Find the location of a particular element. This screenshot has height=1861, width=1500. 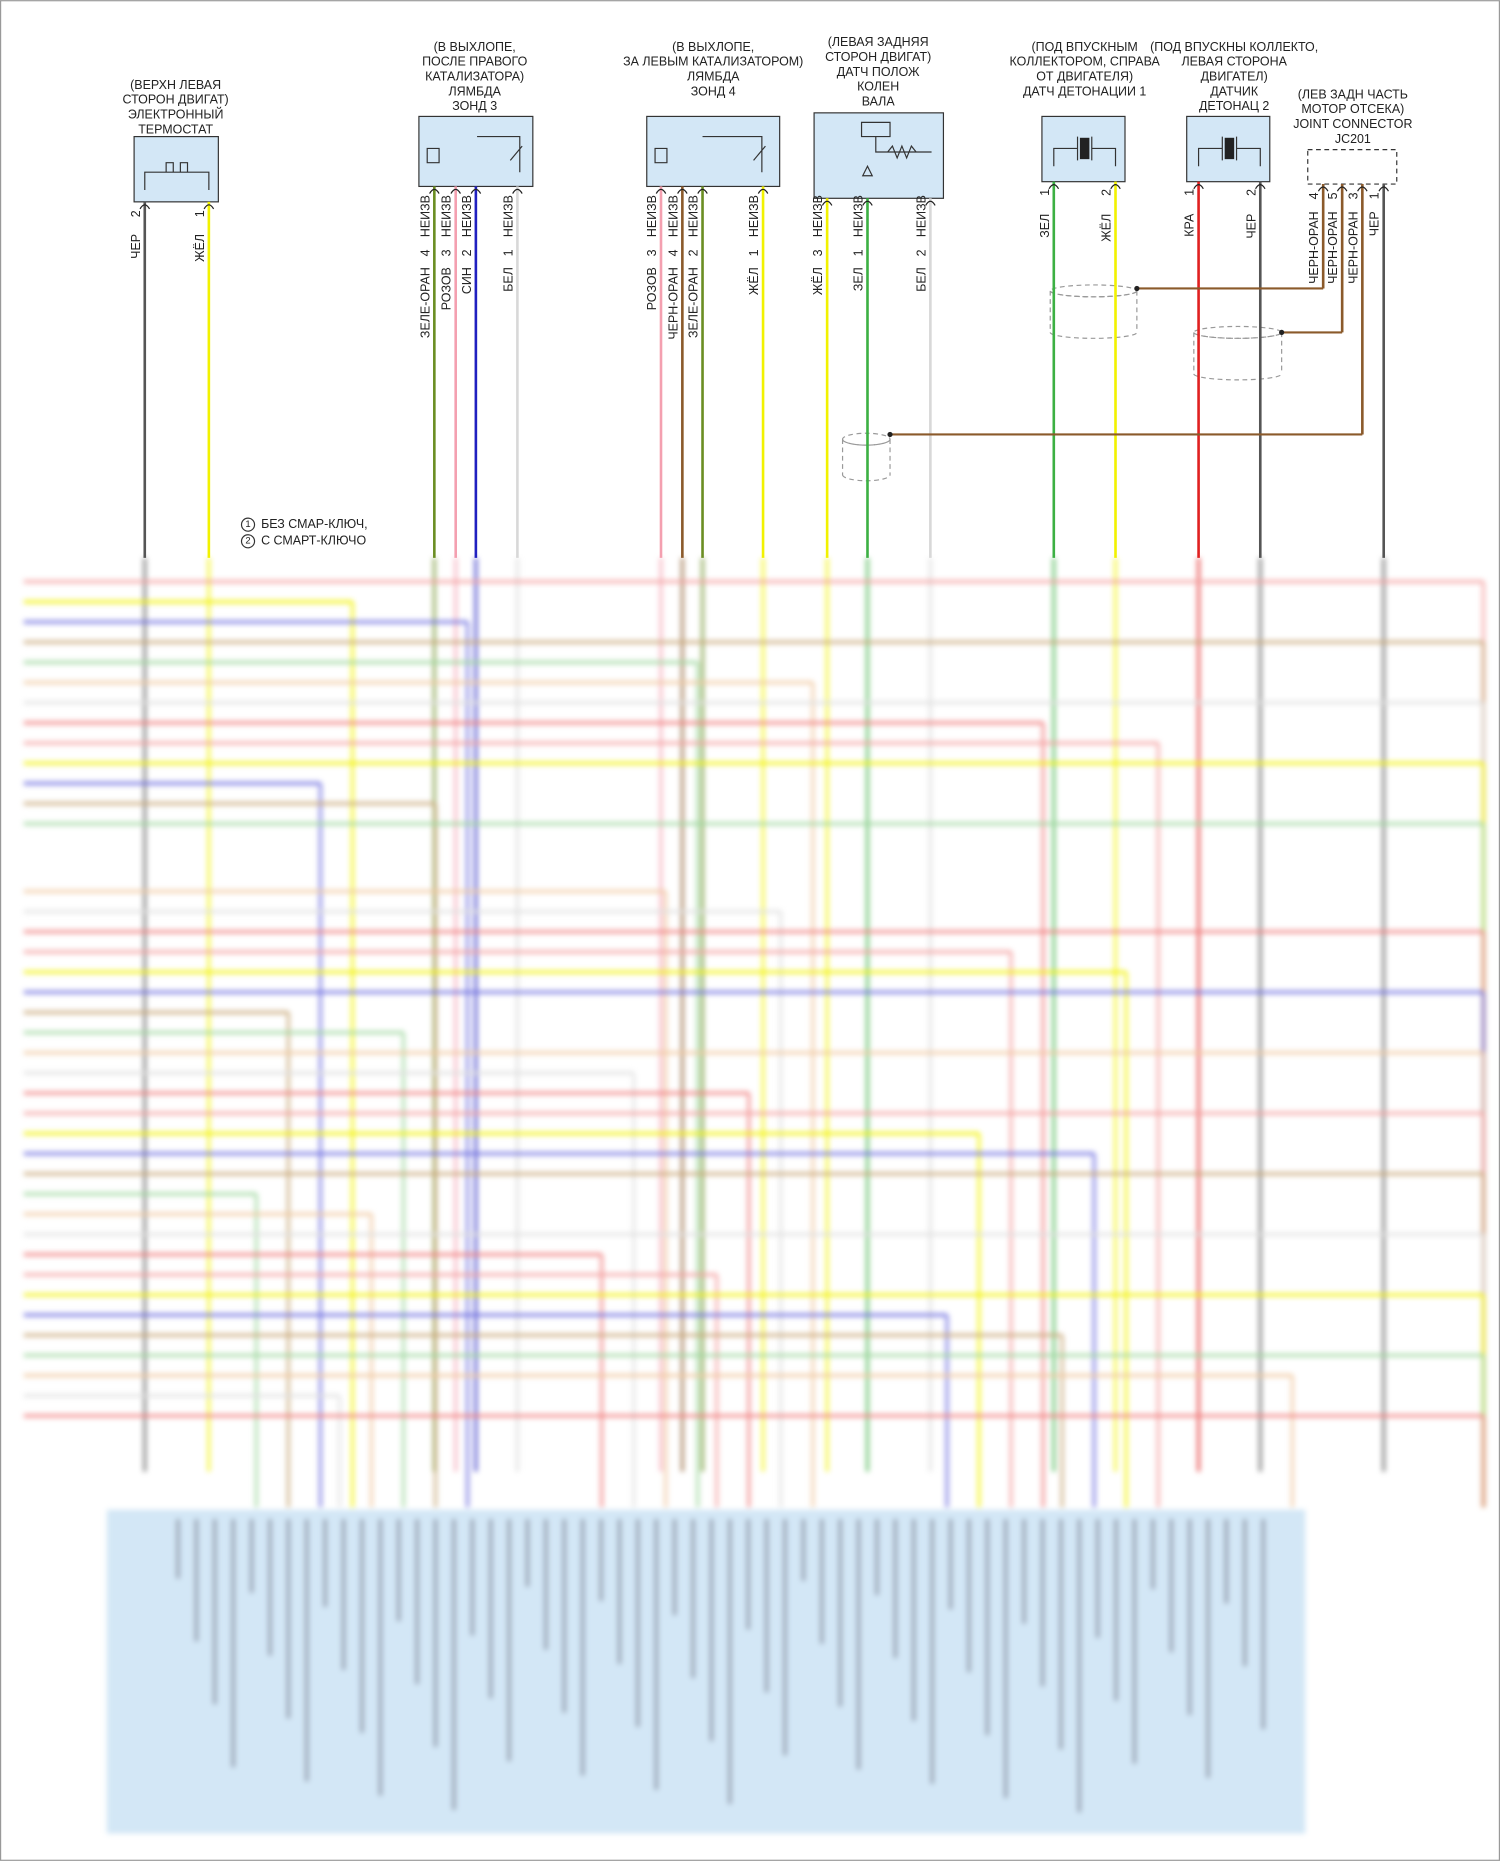

note-marker: 1 is located at coordinates (247, 524).